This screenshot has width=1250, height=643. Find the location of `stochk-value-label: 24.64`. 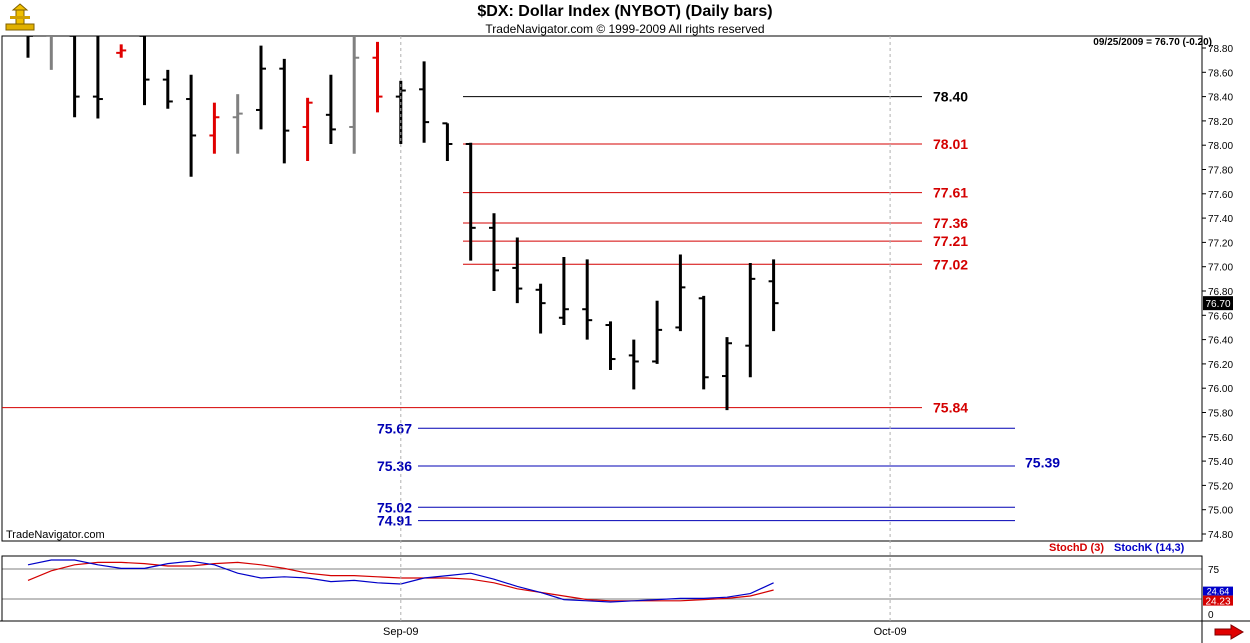

stochk-value-label: 24.64 is located at coordinates (1218, 592).